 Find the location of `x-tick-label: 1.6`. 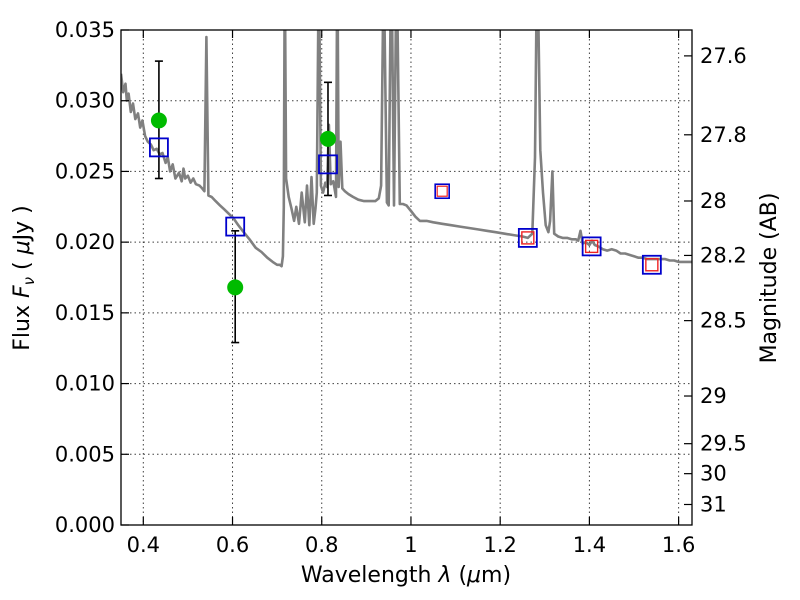

x-tick-label: 1.6 is located at coordinates (678, 545).